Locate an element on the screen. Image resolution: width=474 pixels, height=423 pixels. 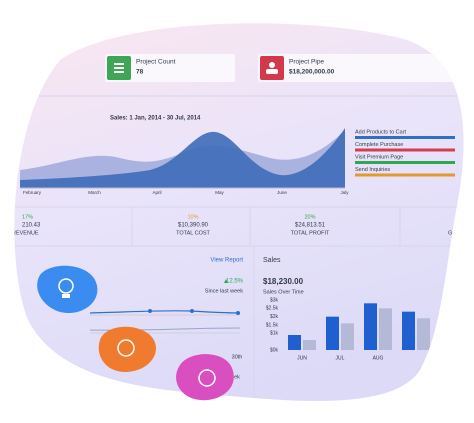
card-value: $18,200,000.00 is located at coordinates (312, 72).